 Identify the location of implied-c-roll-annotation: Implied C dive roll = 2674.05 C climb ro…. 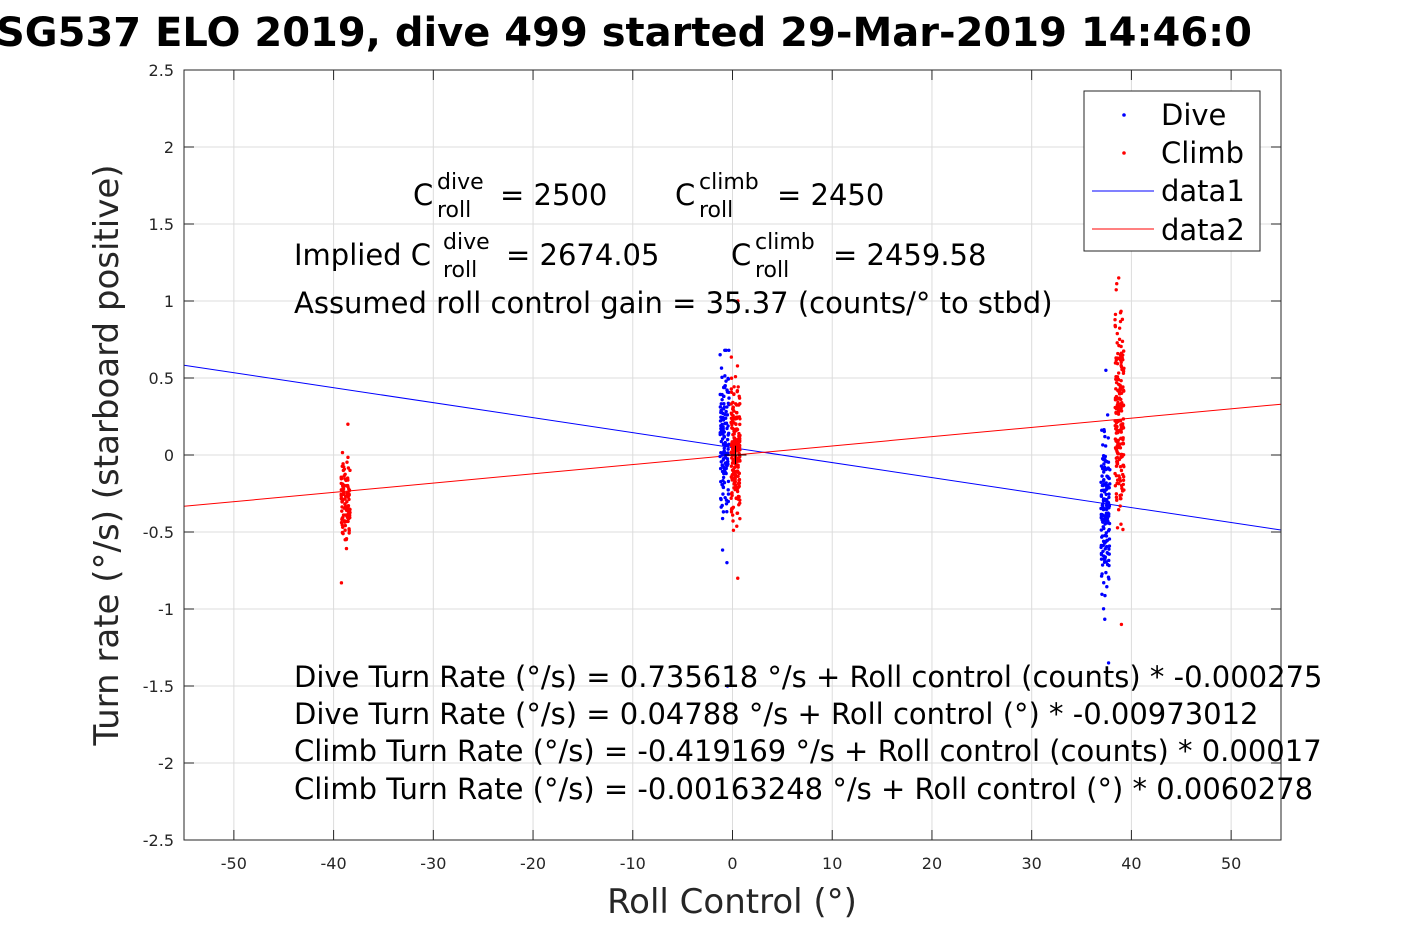
(640, 256).